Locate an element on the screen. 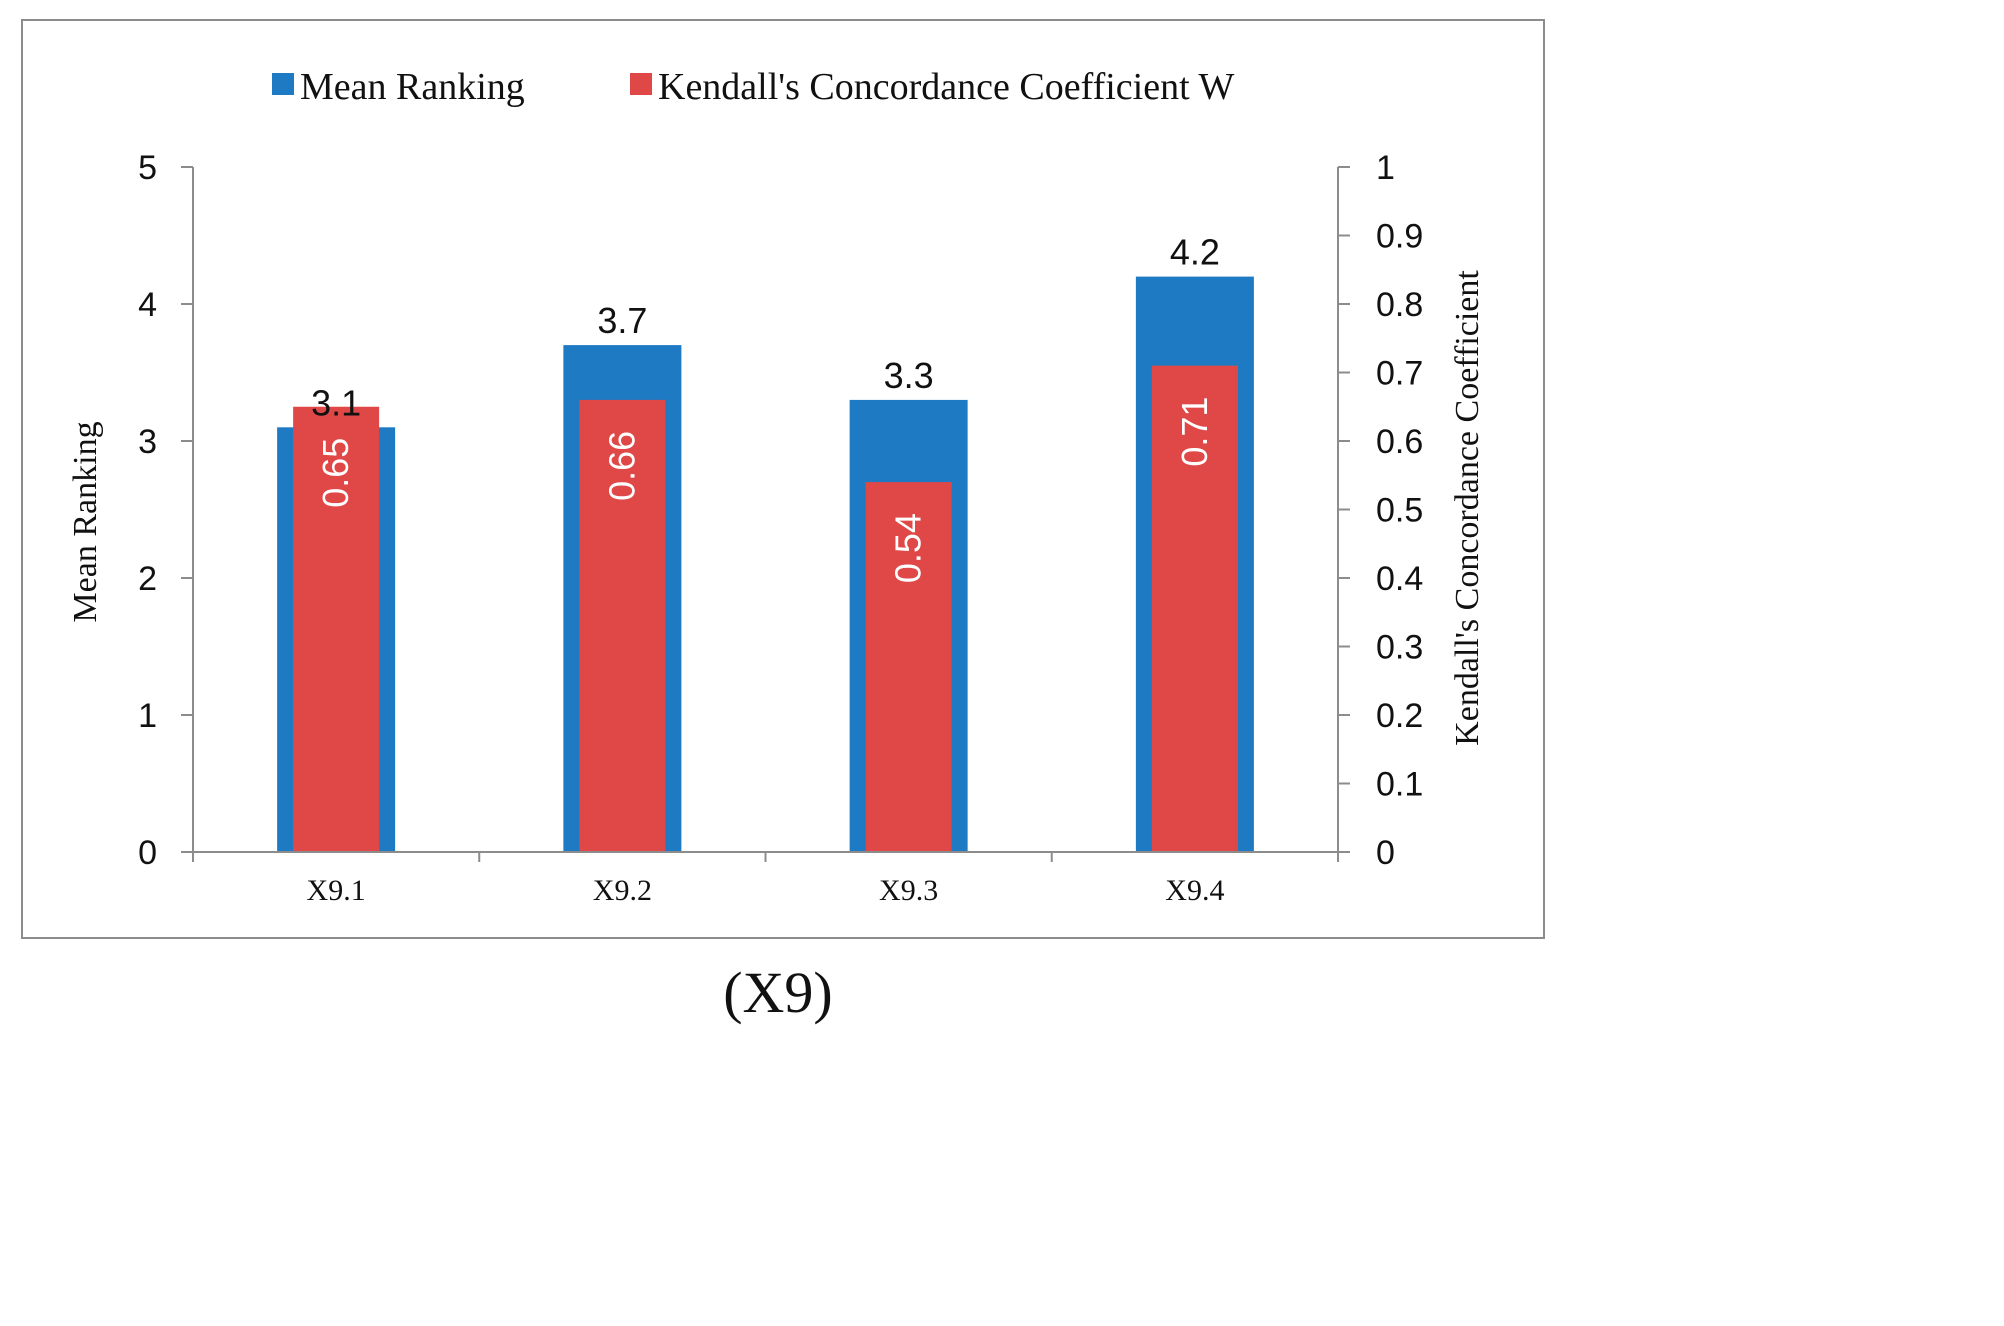  y-axis-label-right: Kendall's Concordance Coefficient is located at coordinates (1467, 508).